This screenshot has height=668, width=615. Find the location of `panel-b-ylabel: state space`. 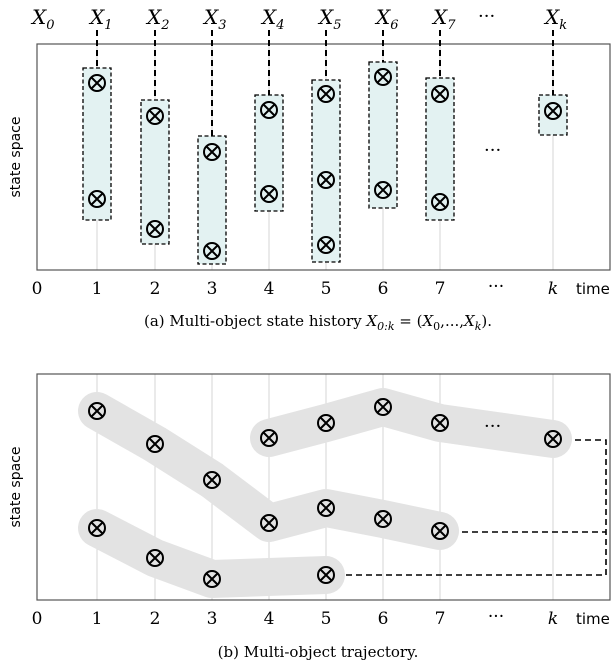

panel-b-ylabel: state space is located at coordinates (16, 487).